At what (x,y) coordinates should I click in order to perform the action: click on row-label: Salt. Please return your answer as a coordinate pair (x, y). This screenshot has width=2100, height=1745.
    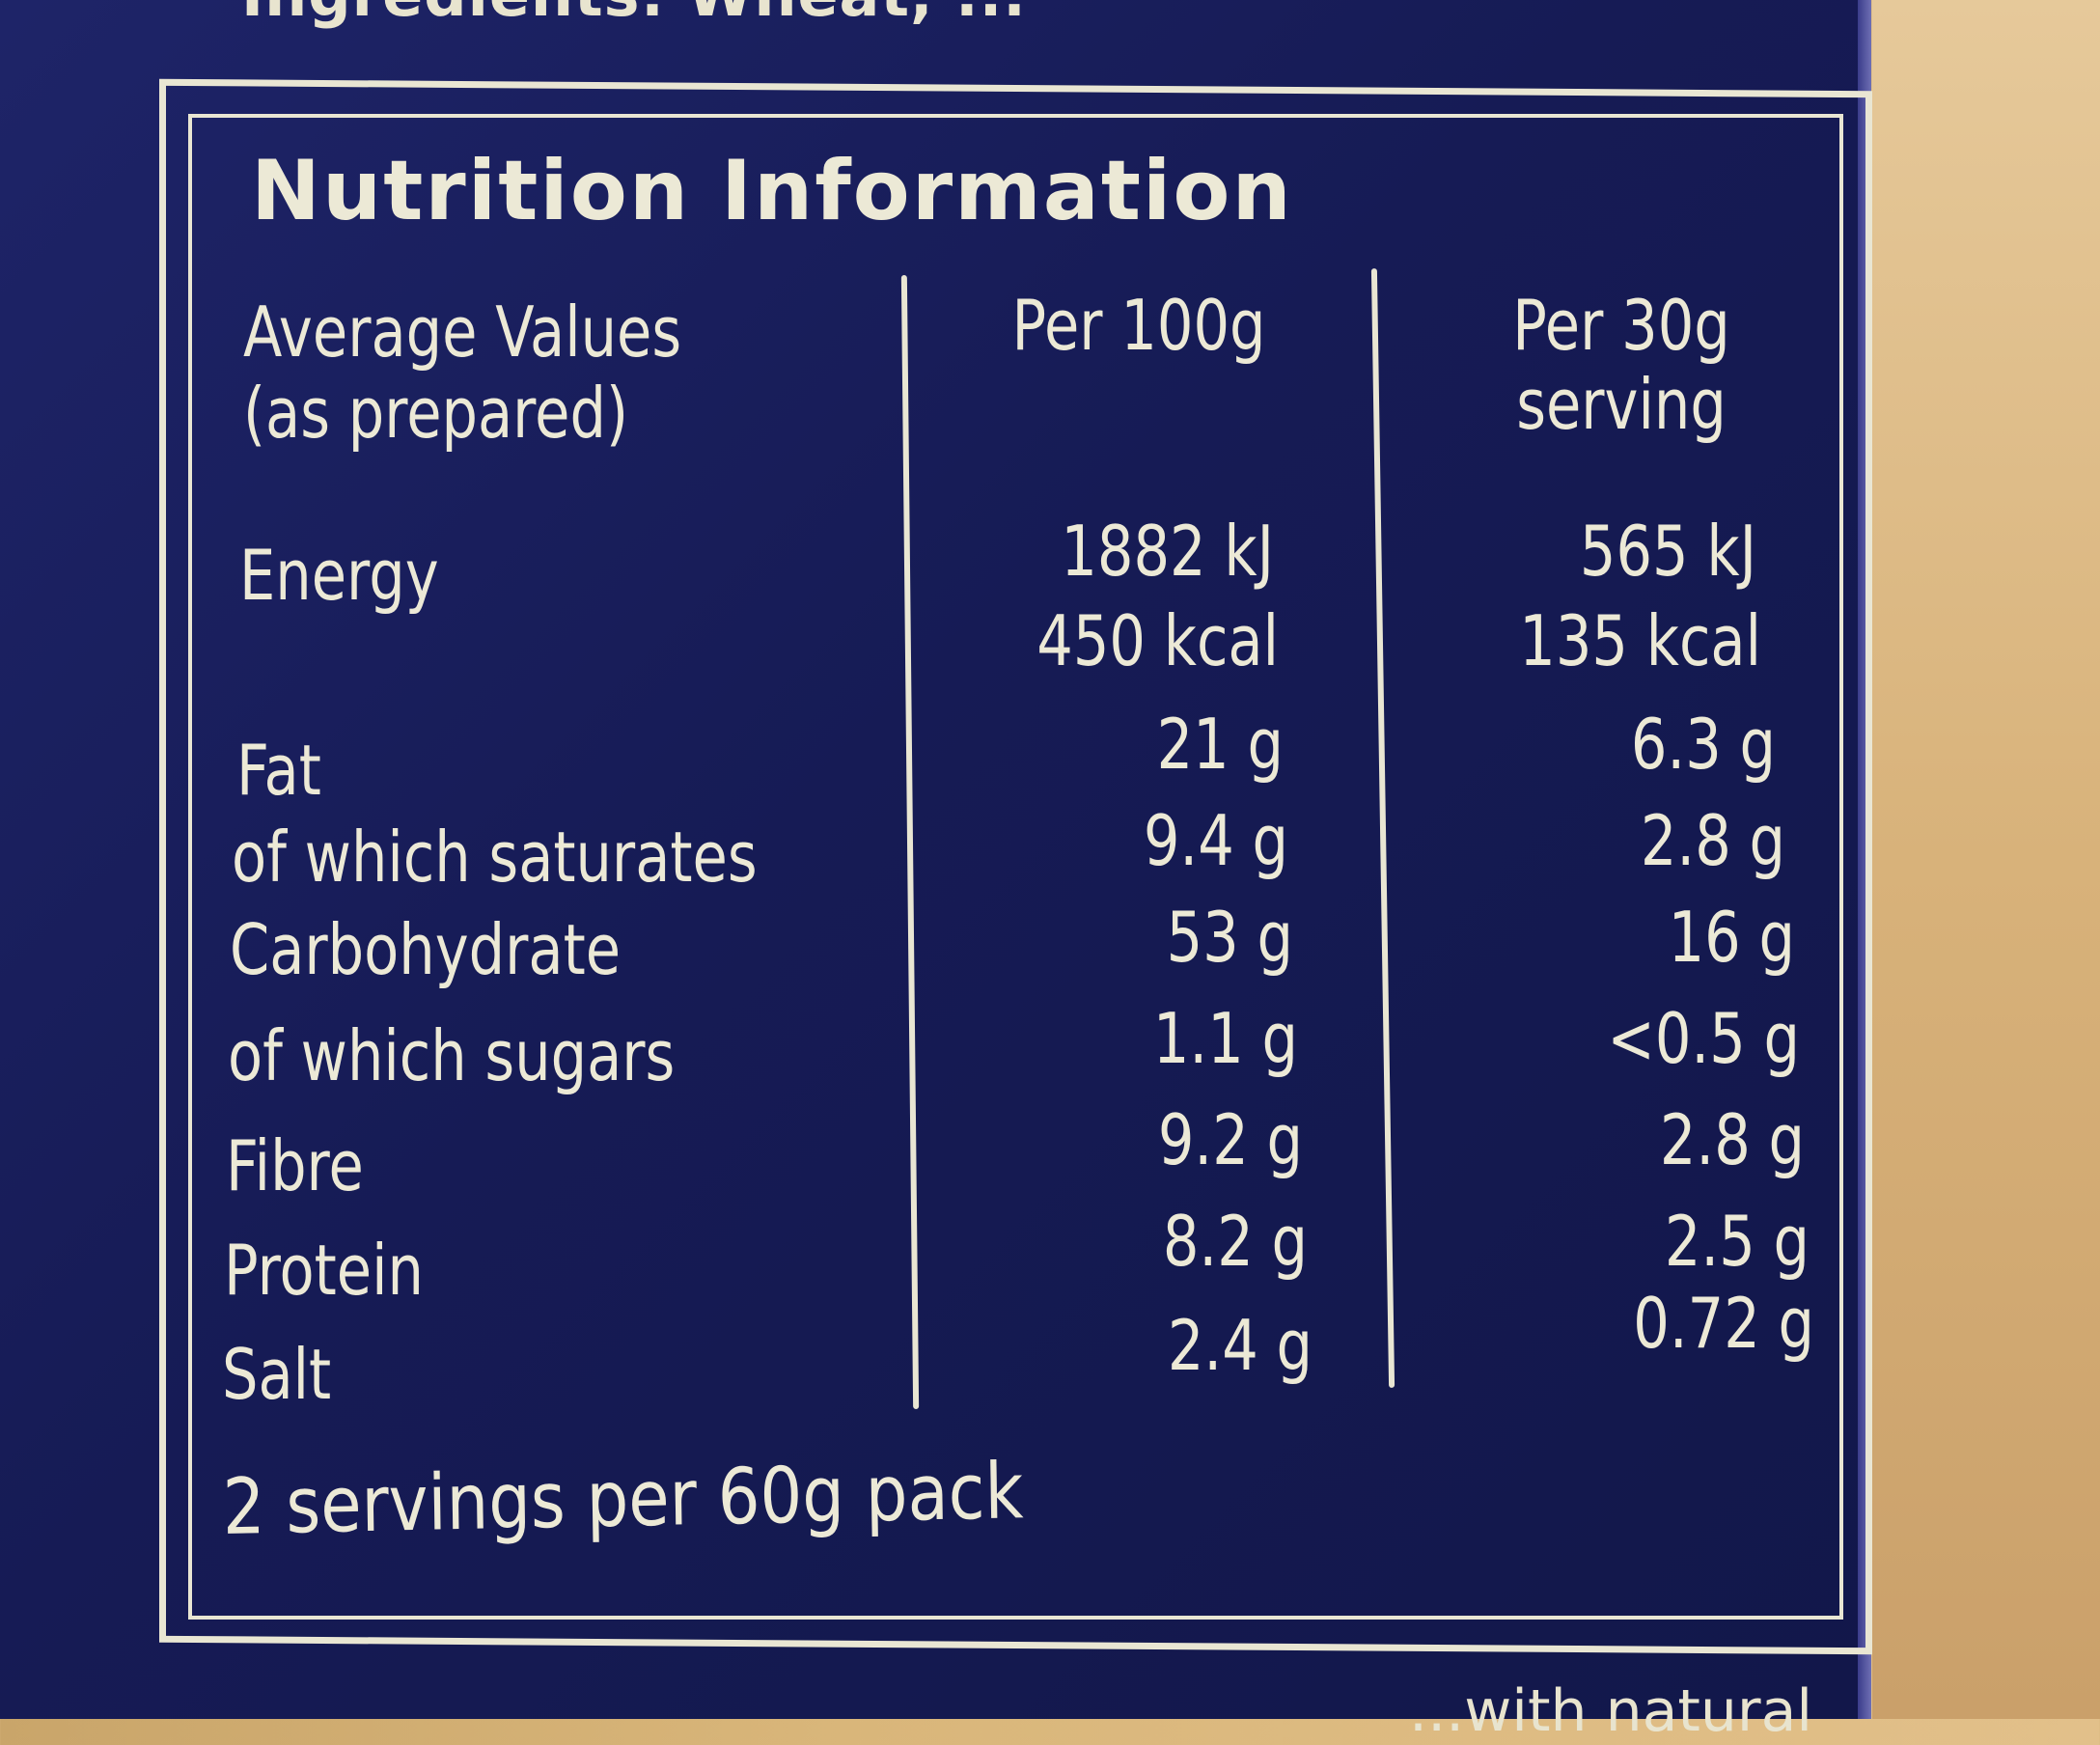
    Looking at the image, I should click on (277, 1374).